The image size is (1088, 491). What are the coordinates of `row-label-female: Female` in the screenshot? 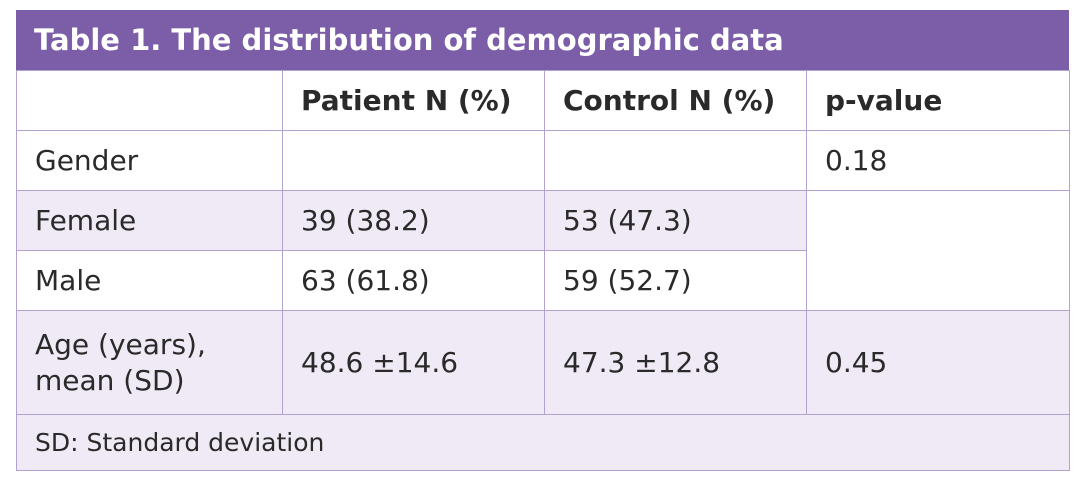 It's located at (149, 220).